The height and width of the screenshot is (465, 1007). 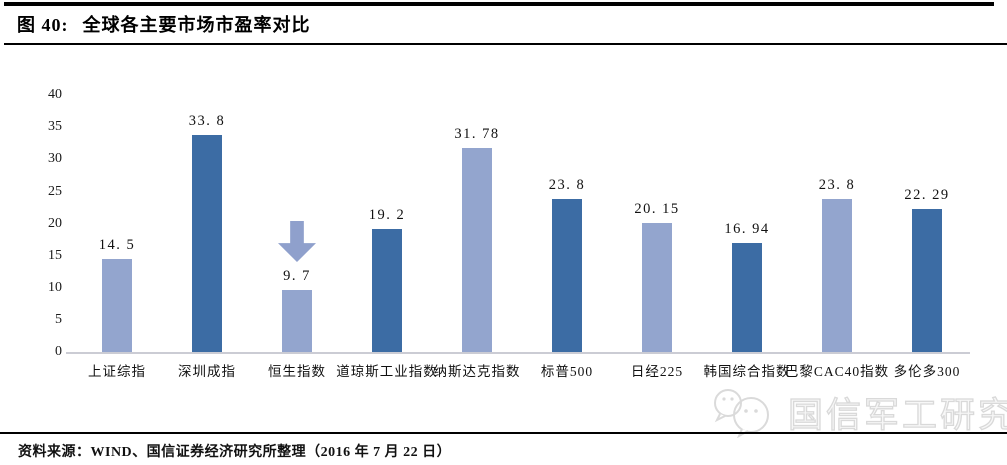 I want to click on y-tick-label: 25, so click(x=55, y=191).